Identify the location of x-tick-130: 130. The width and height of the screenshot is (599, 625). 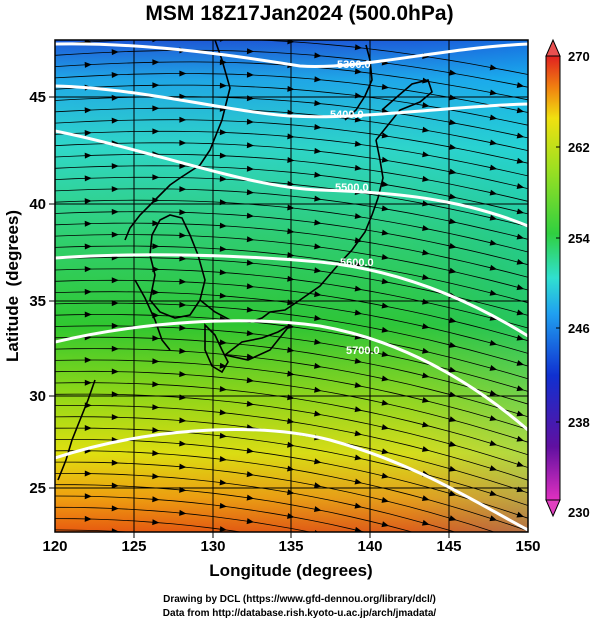
(212, 546).